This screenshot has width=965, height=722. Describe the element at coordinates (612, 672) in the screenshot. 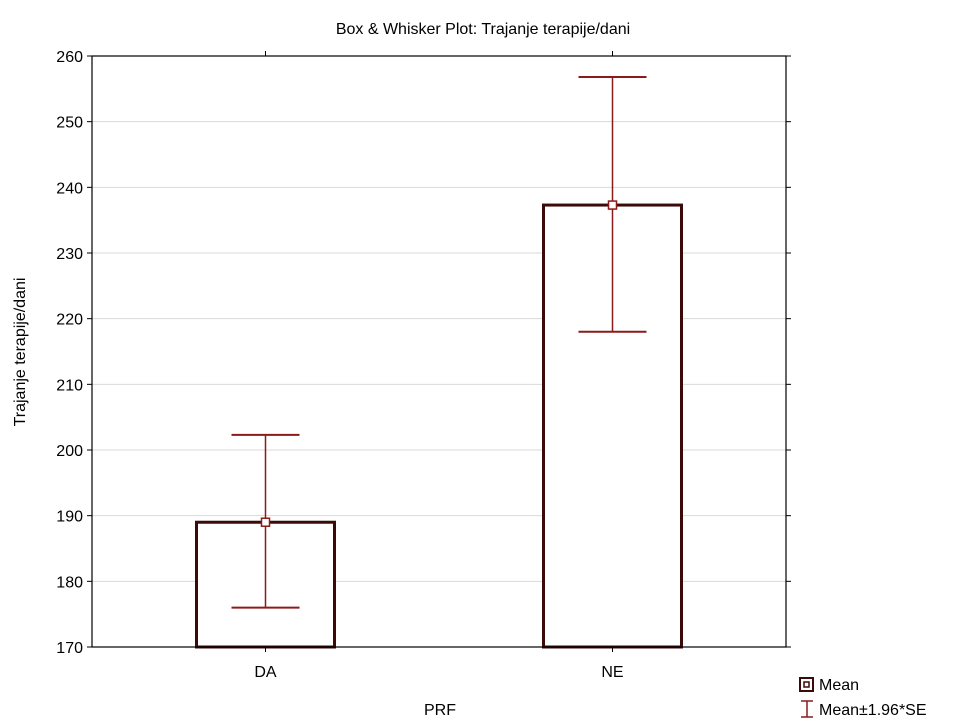

I see `x-tick-label: NE` at that location.